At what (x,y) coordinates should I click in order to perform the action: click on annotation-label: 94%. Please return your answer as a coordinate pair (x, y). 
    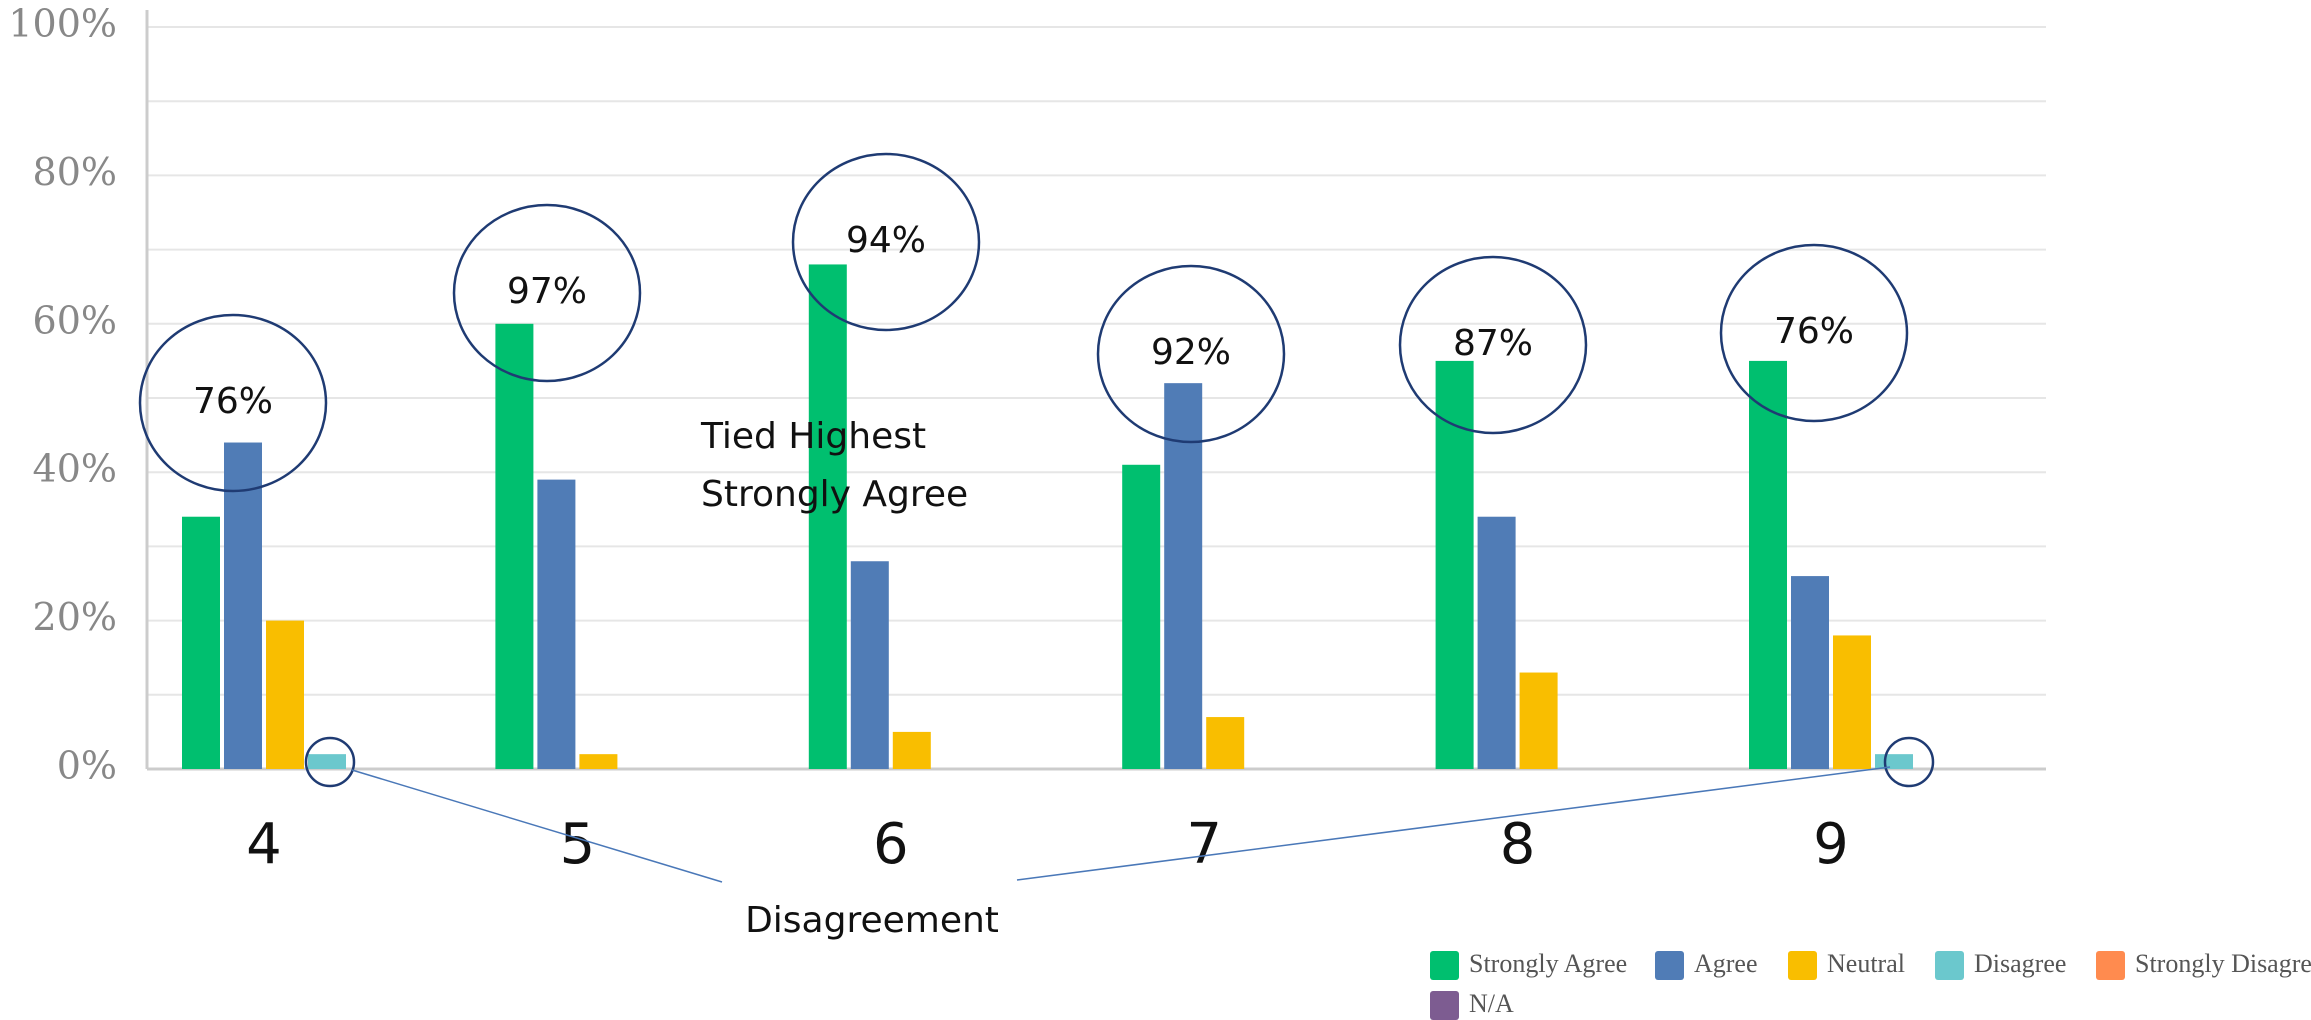
    Looking at the image, I should click on (886, 240).